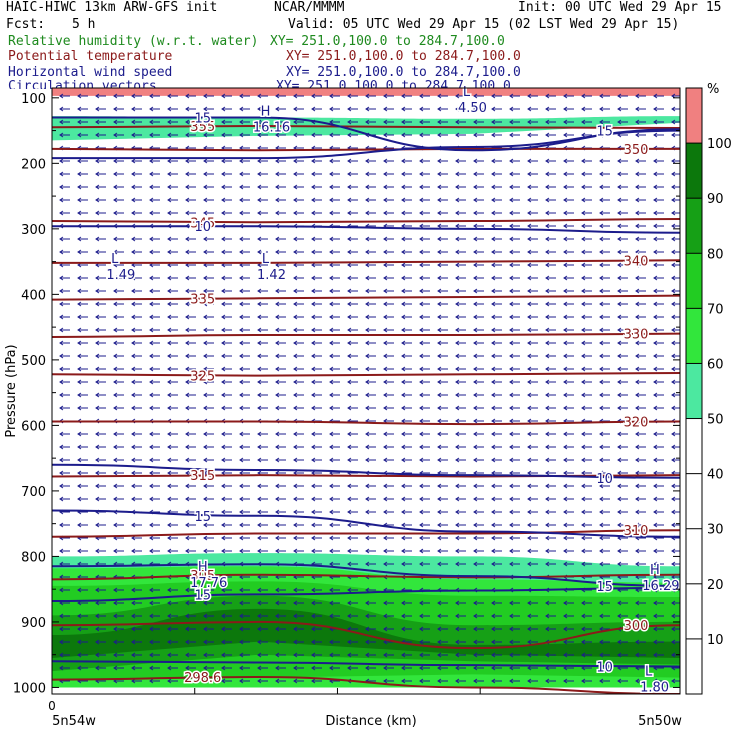  What do you see at coordinates (604, 479) in the screenshot?
I see `wind-speed-label: 10` at bounding box center [604, 479].